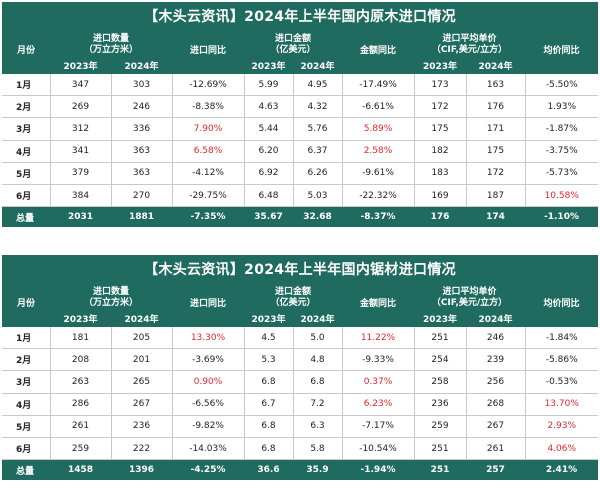 This screenshot has height=503, width=600. Describe the element at coordinates (268, 217) in the screenshot. I see `total-amount-2023-cell: 35.67` at that location.